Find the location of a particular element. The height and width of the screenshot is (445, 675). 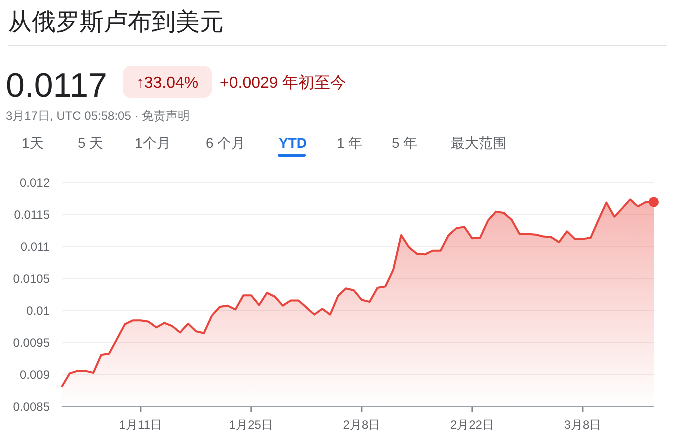

x-tick-label: 3月8日 is located at coordinates (583, 425).